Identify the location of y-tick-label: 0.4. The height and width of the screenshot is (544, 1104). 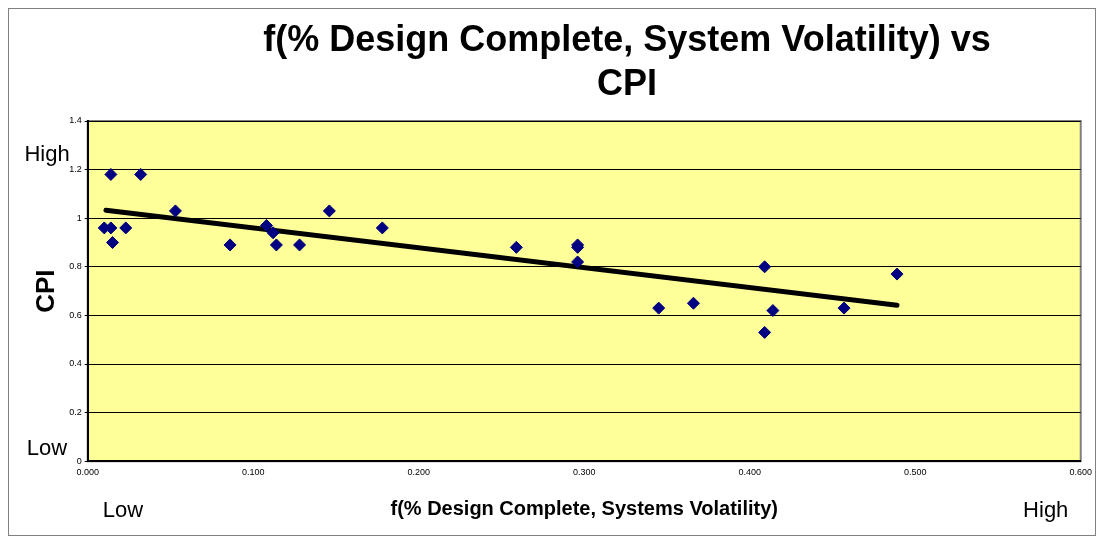
(75, 363).